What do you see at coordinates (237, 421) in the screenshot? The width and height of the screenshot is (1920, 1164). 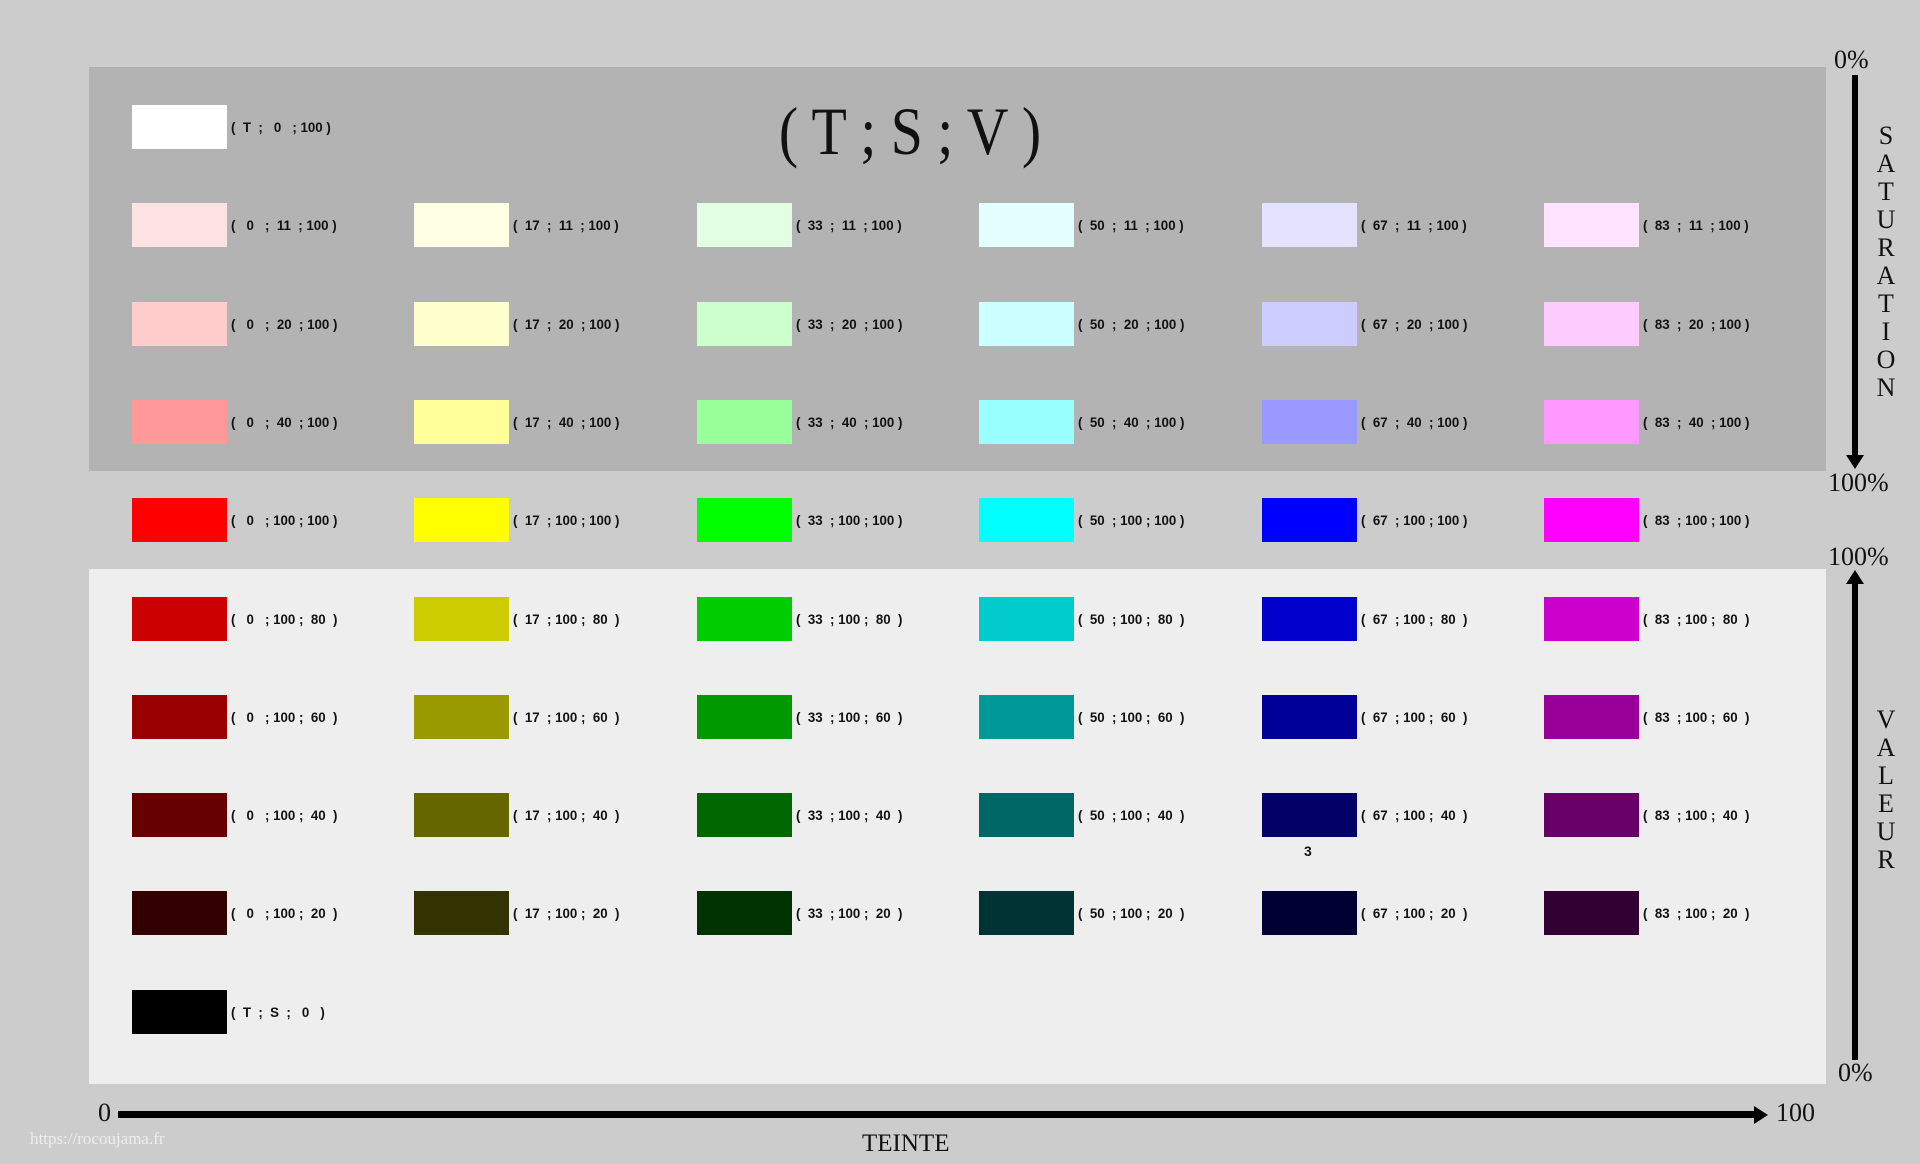 I see `color-cell: ( 0 ; 40 ; 100 )` at bounding box center [237, 421].